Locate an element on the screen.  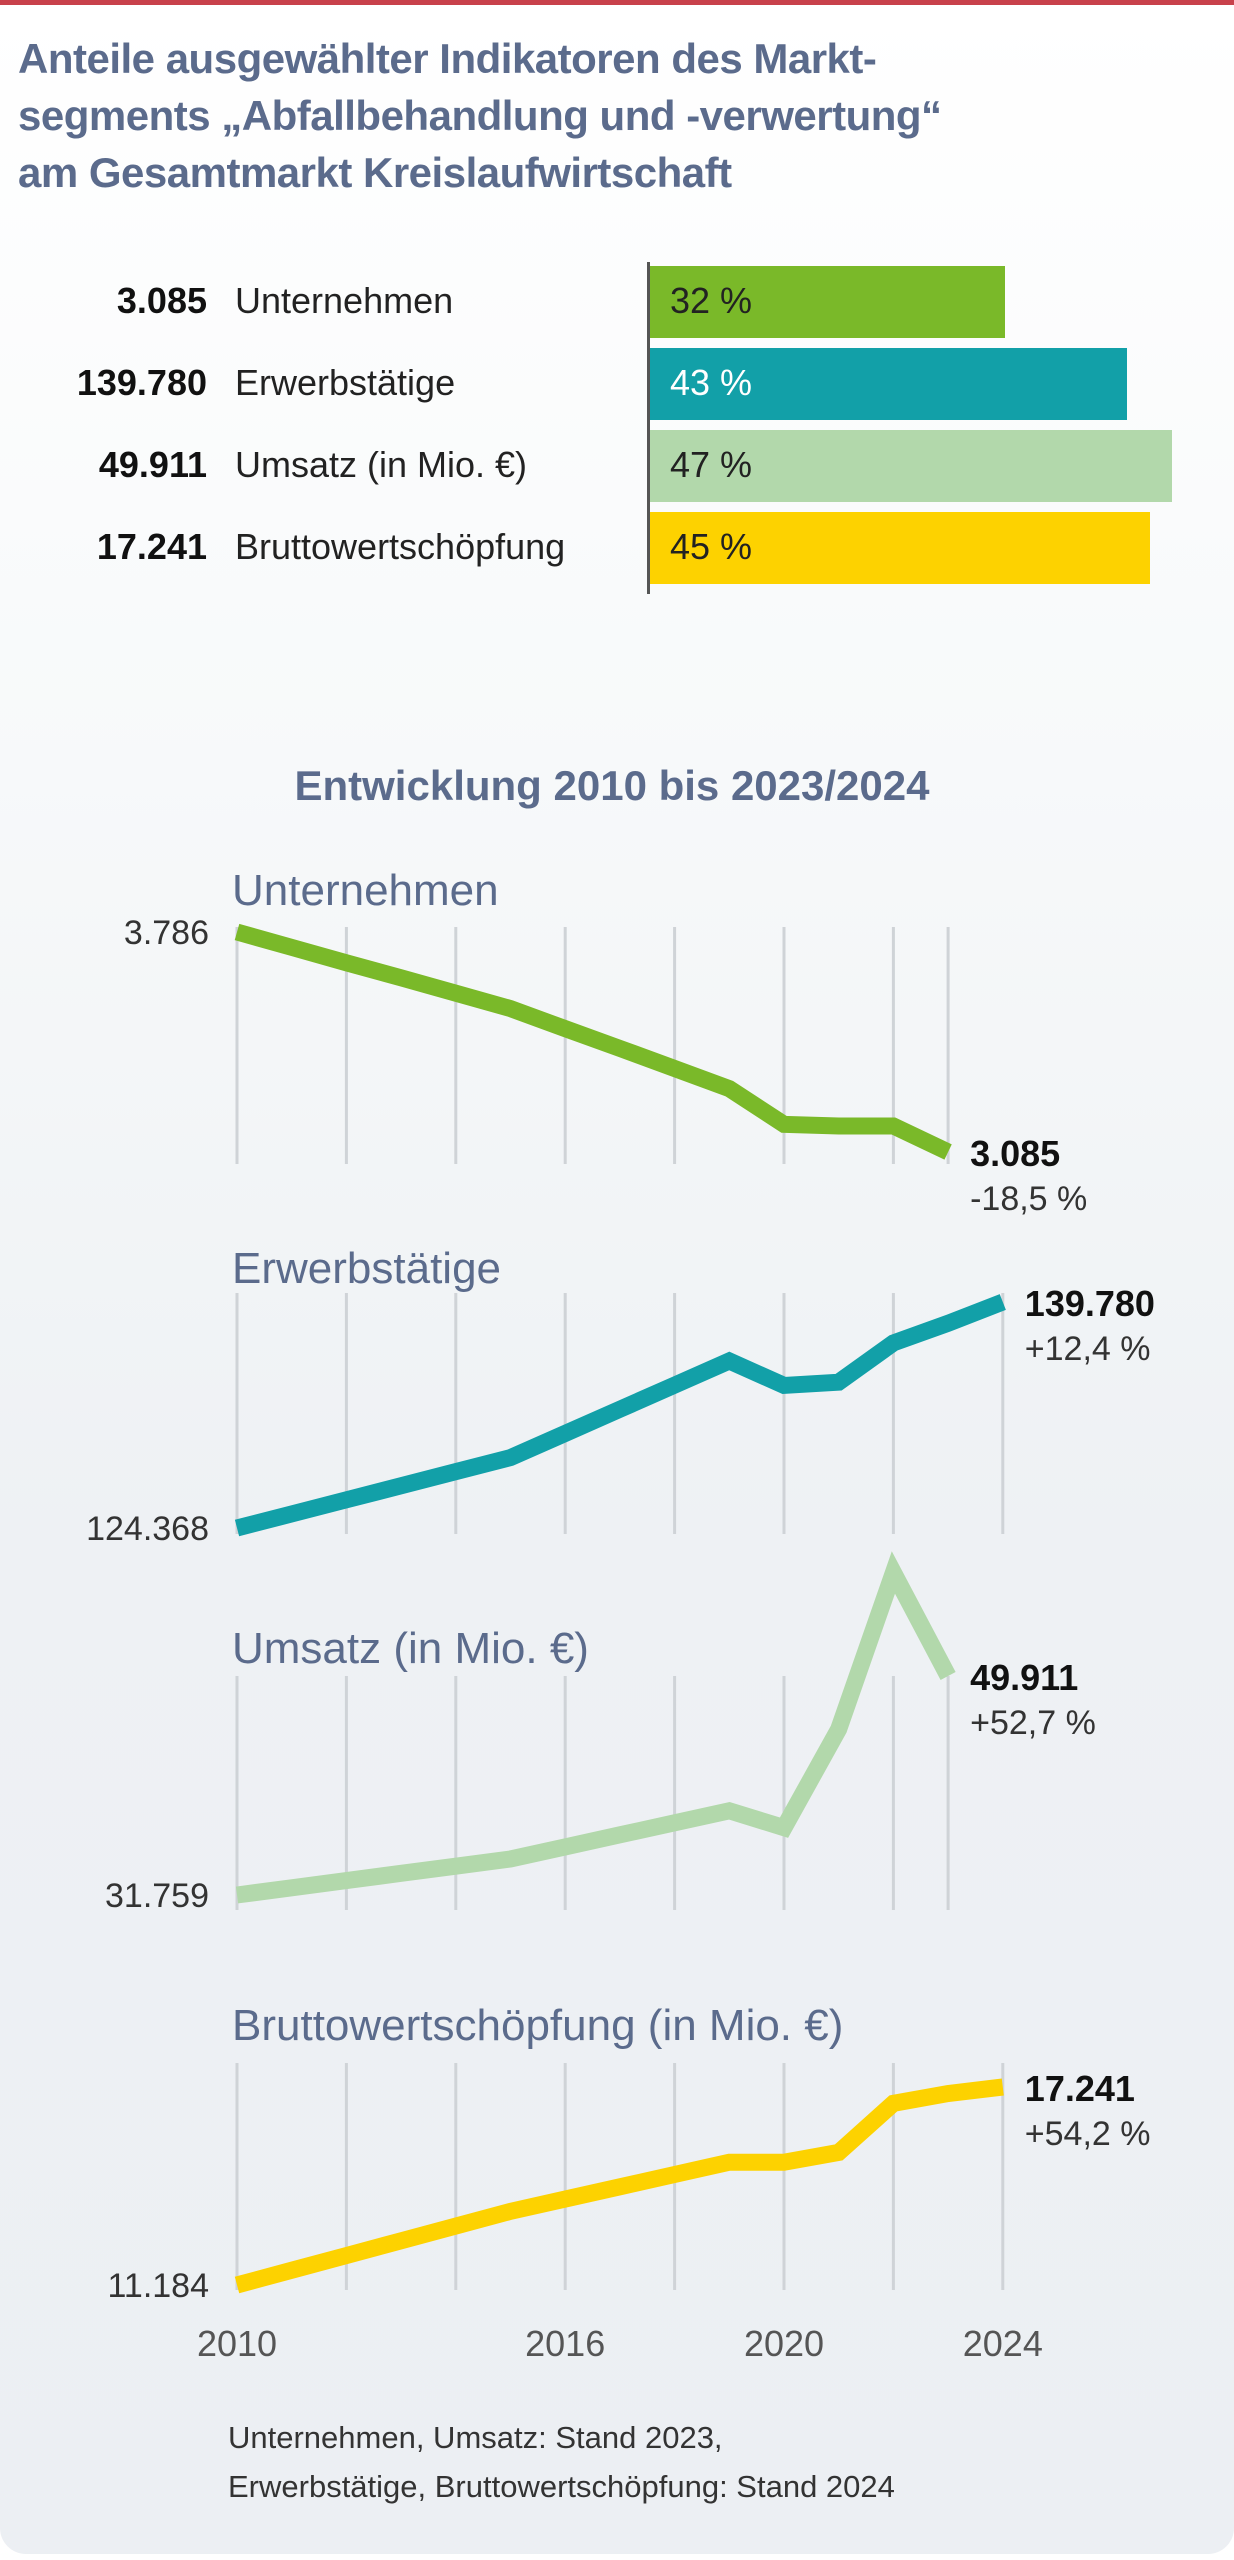
unternehmen-line is located at coordinates (593, 1041).